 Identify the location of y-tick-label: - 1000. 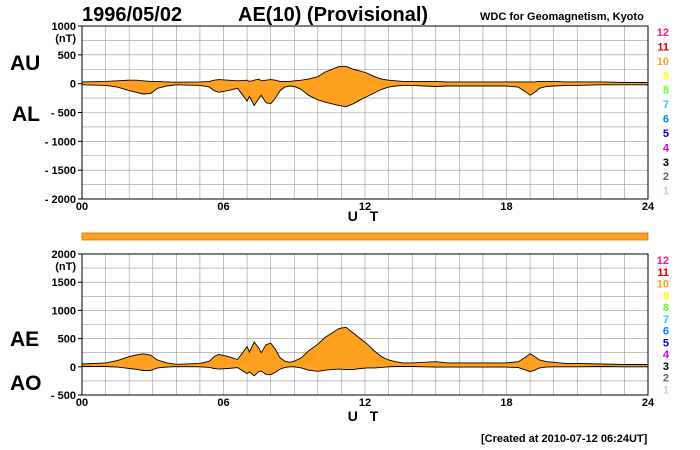
(60, 142).